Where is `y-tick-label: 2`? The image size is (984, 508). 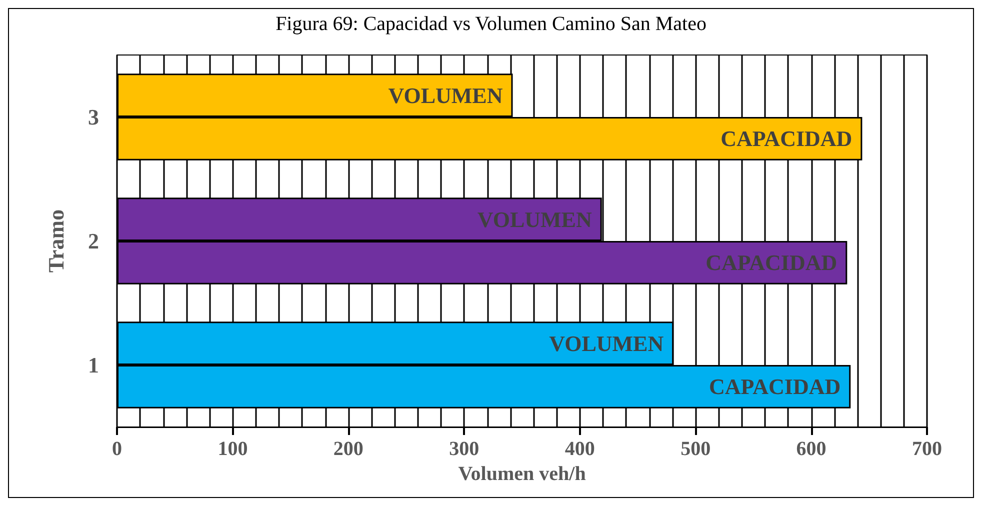
y-tick-label: 2 is located at coordinates (93, 241).